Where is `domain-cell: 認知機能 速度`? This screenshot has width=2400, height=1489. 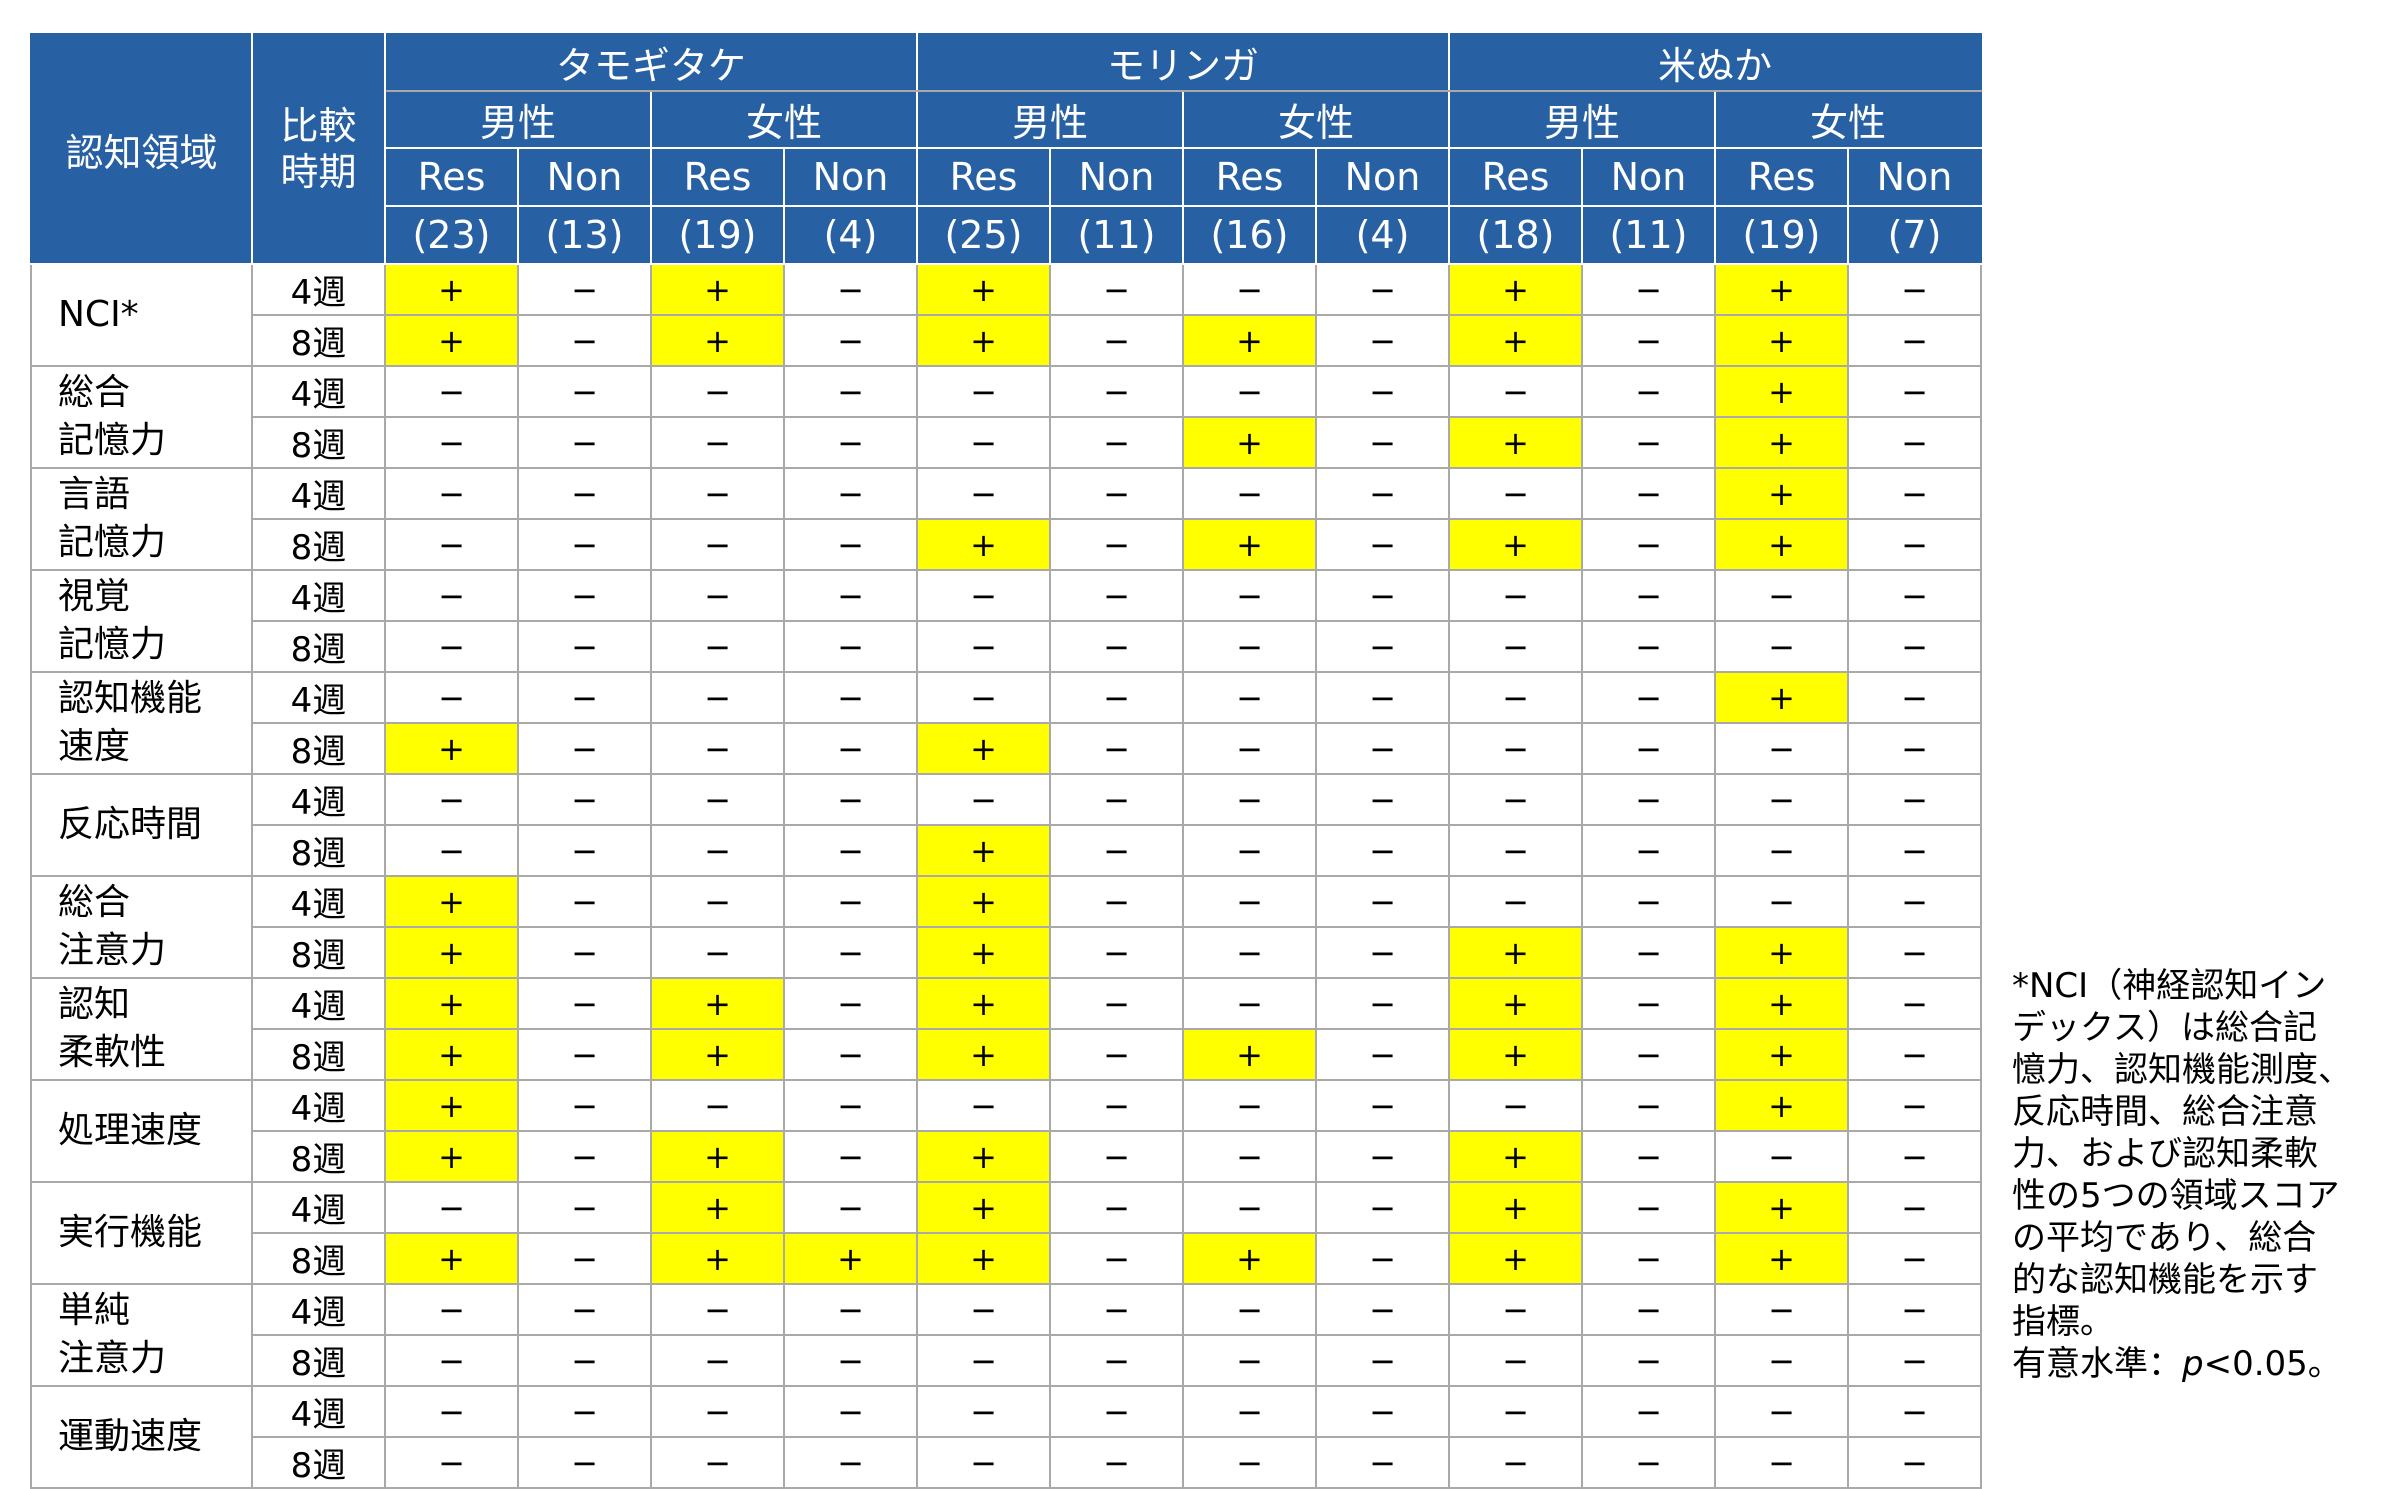 domain-cell: 認知機能 速度 is located at coordinates (141, 723).